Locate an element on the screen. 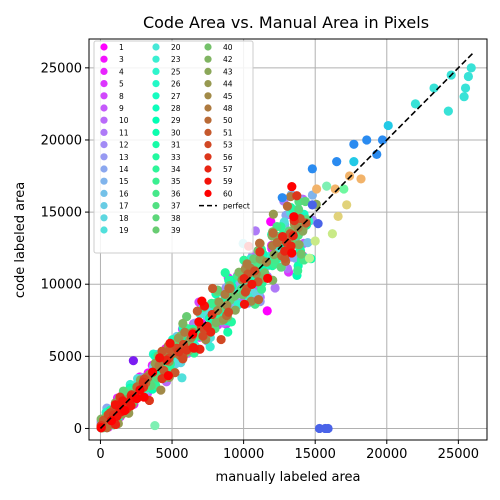 This screenshot has width=500, height=500. legend-label: 30 is located at coordinates (176, 132).